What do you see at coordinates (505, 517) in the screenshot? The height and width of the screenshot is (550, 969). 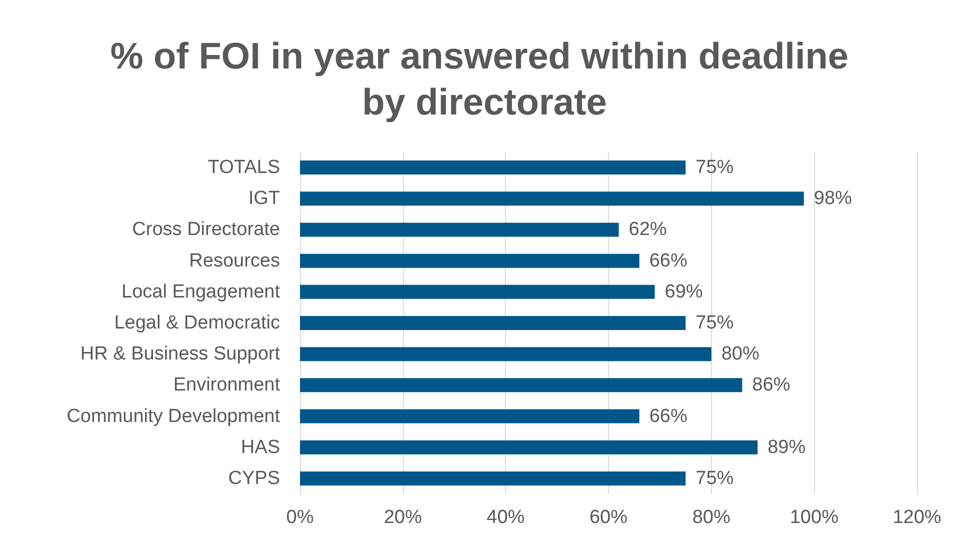 I see `x-tick-label: 40%` at bounding box center [505, 517].